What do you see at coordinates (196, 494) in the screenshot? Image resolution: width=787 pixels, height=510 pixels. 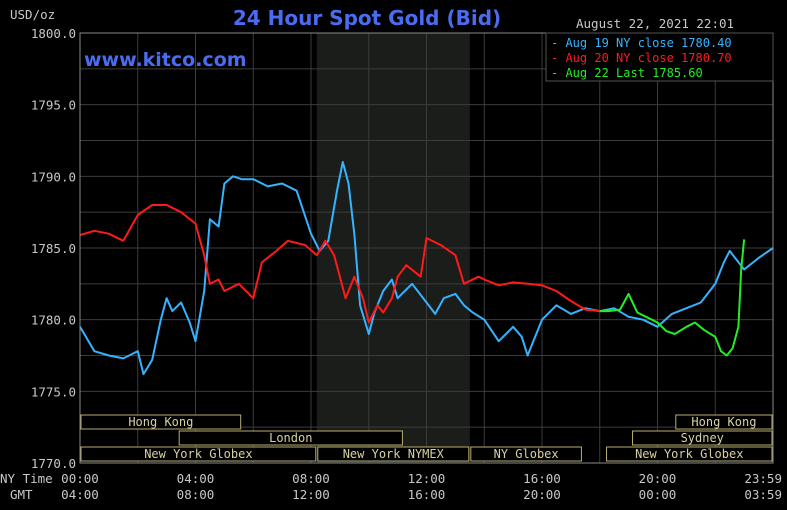 I see `x-tick-label-gmt: 08:00` at bounding box center [196, 494].